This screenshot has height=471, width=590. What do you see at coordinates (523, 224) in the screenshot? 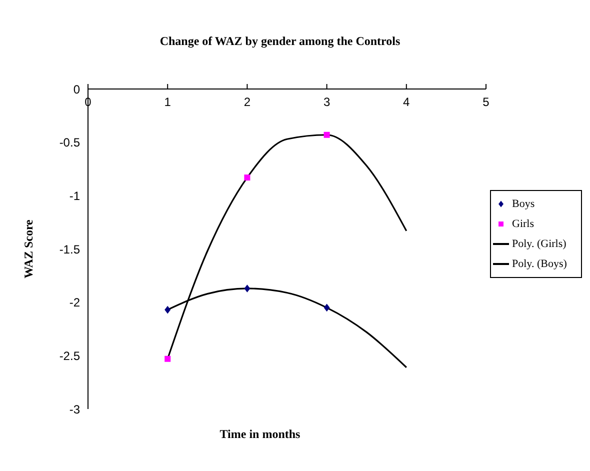
I see `legend-label: Girls` at bounding box center [523, 224].